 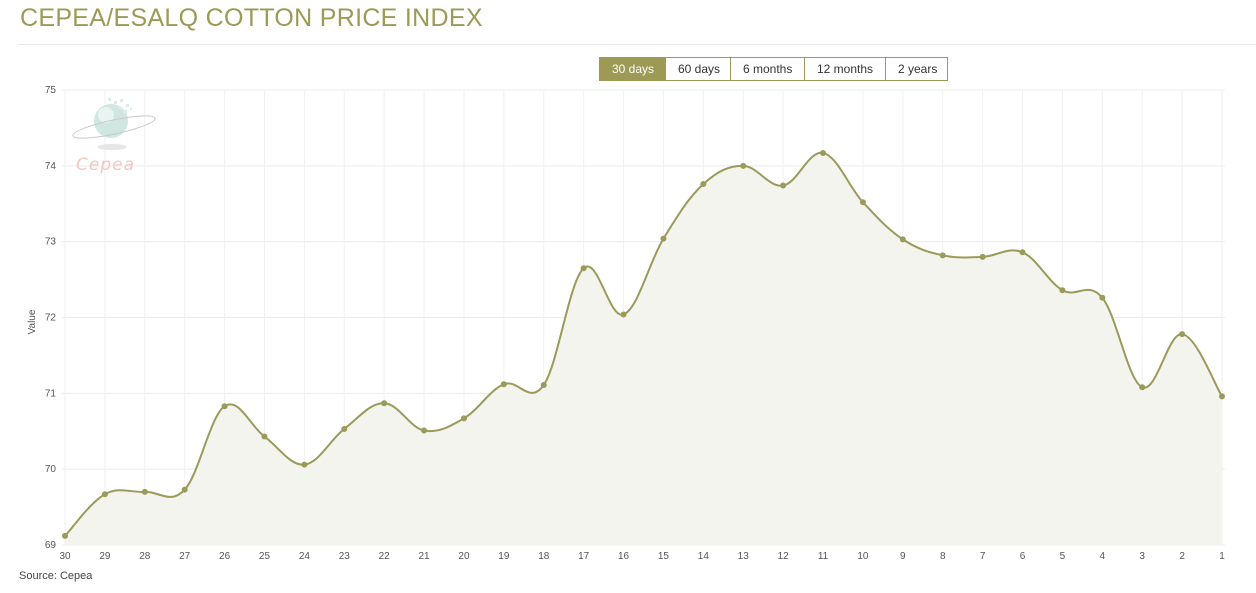 I want to click on x-tick-label: 26, so click(x=225, y=556).